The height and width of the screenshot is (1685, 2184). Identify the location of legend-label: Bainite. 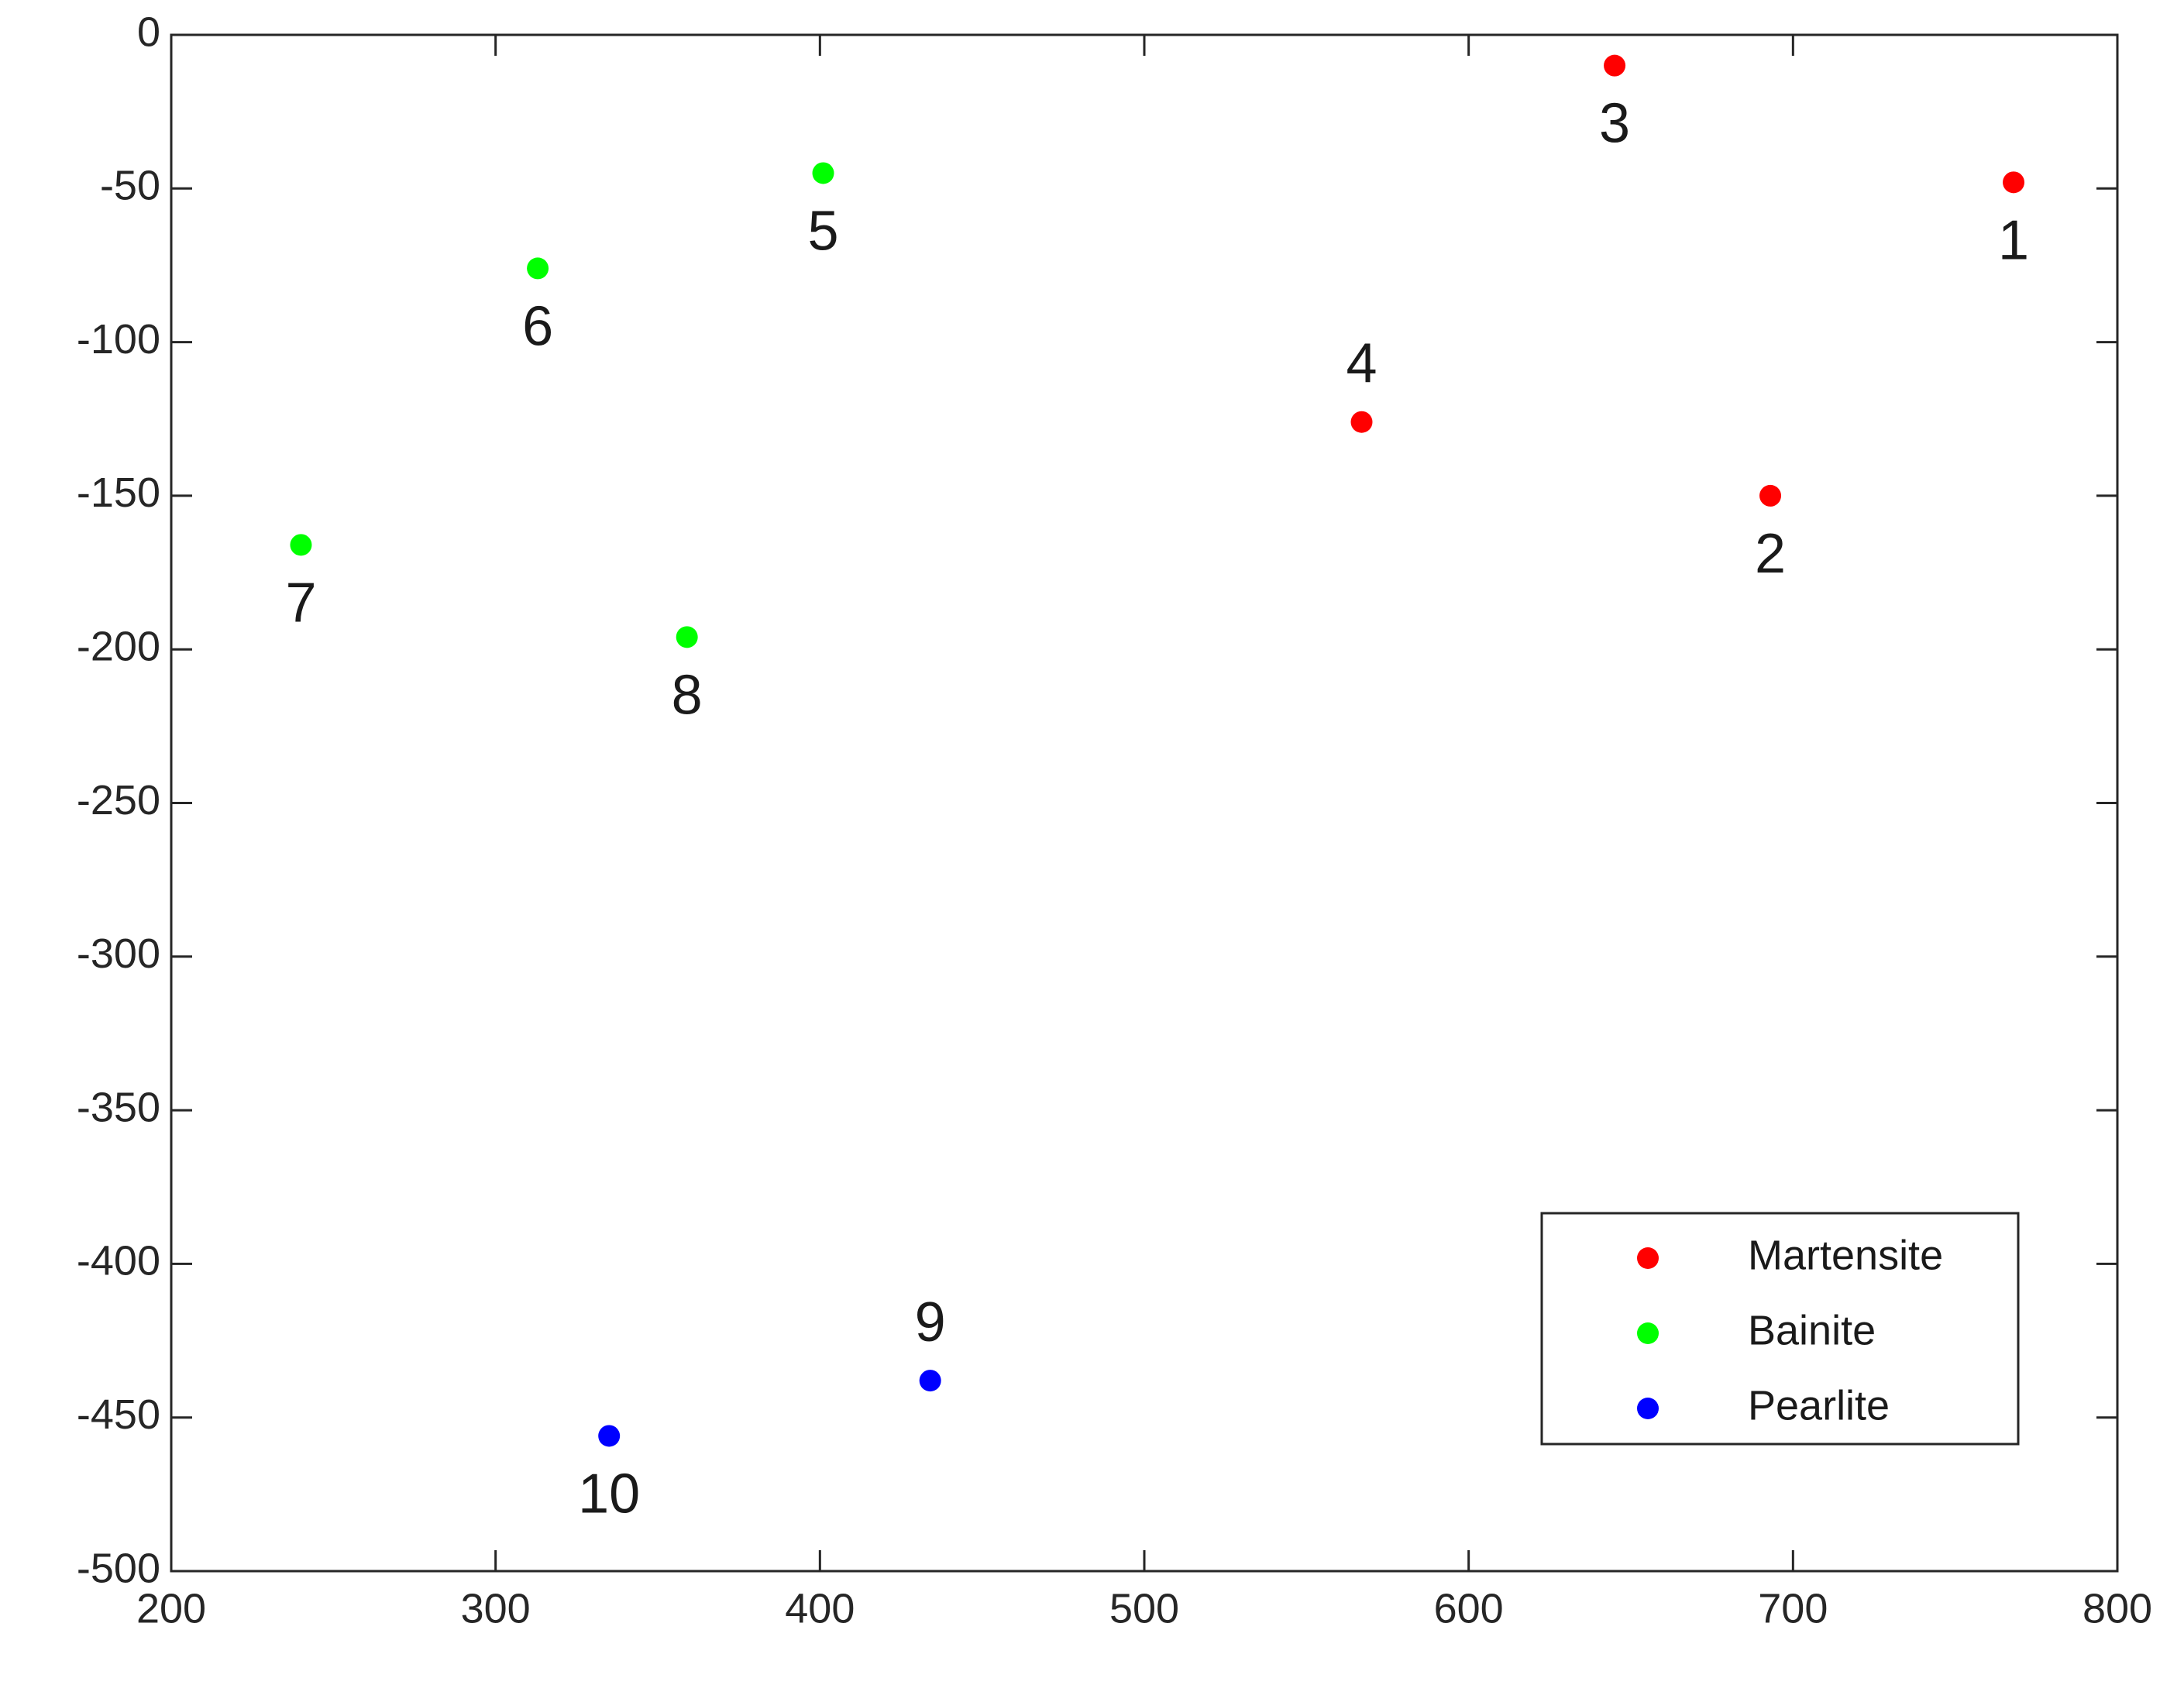
(1812, 1330).